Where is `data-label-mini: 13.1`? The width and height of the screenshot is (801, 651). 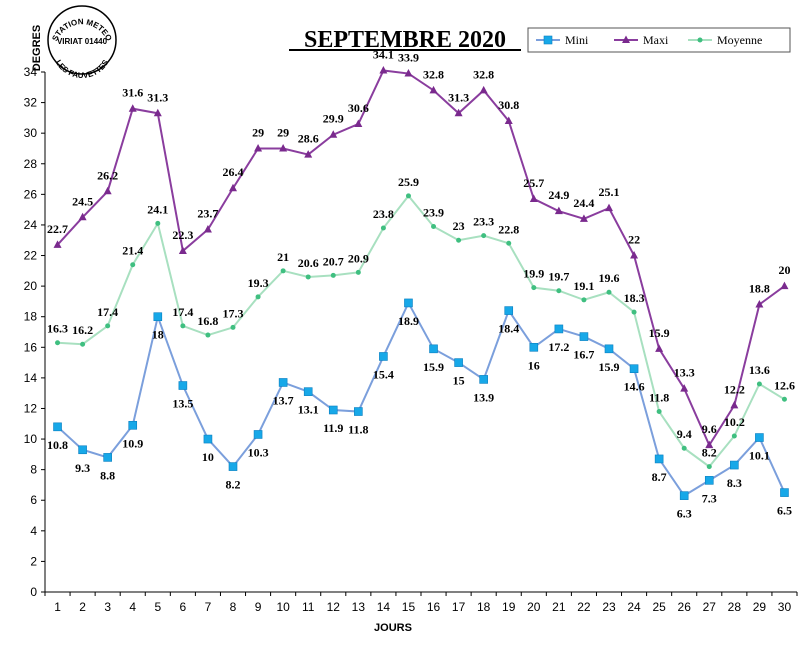 data-label-mini: 13.1 is located at coordinates (308, 410).